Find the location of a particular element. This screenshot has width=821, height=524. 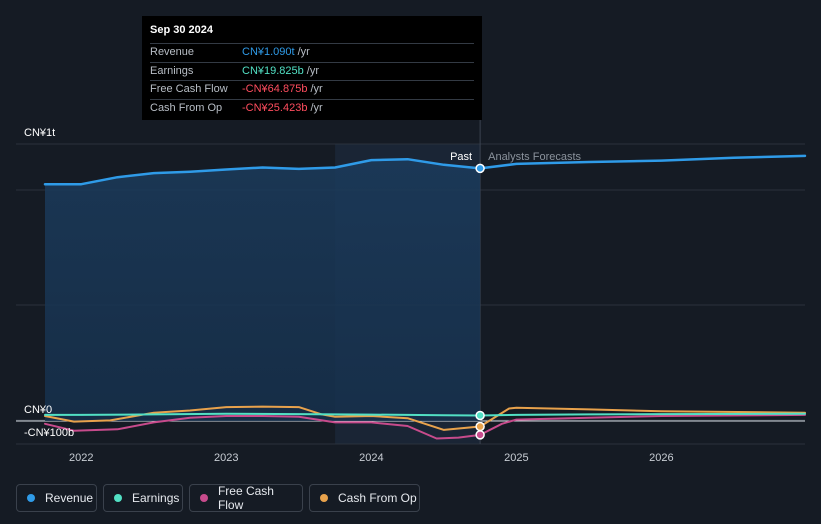

x-tick-label: 2023 is located at coordinates (226, 458).